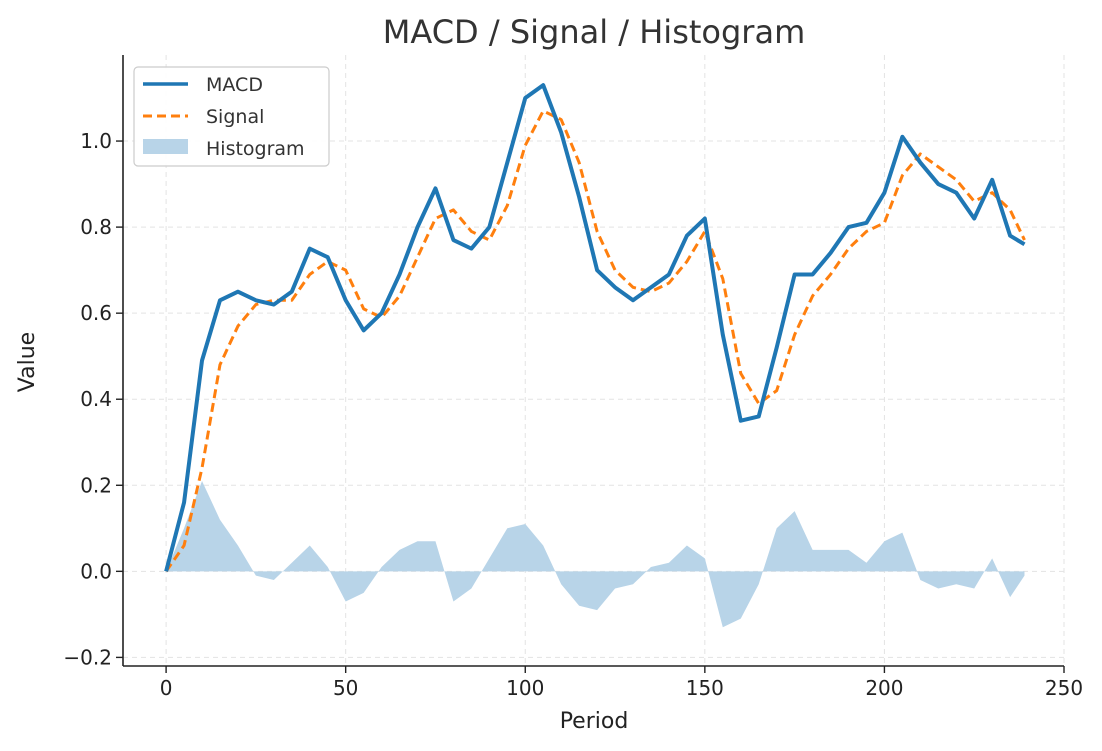 Image resolution: width=1102 pixels, height=751 pixels. What do you see at coordinates (96, 313) in the screenshot?
I see `y-tick-label: 0.6` at bounding box center [96, 313].